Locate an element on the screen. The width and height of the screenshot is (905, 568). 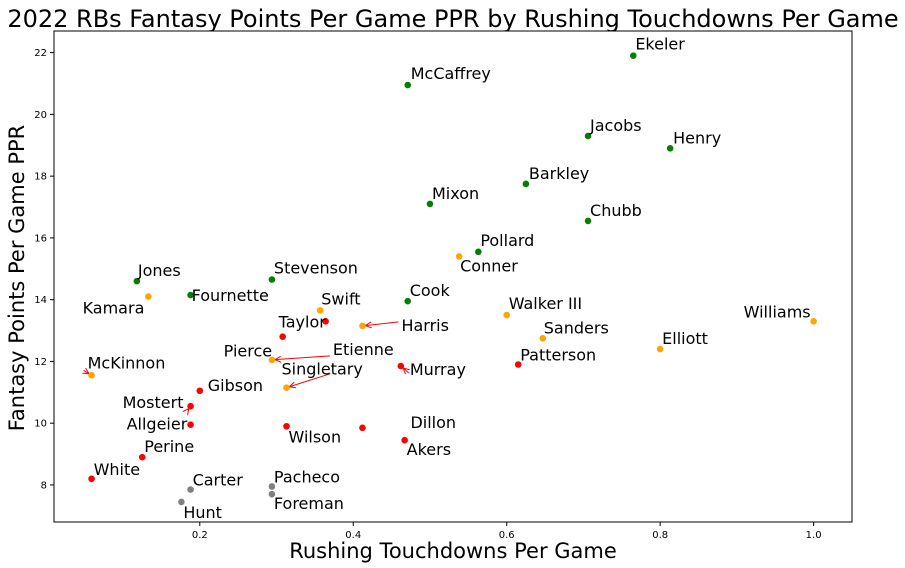
point-label: Walker III is located at coordinates (545, 303).